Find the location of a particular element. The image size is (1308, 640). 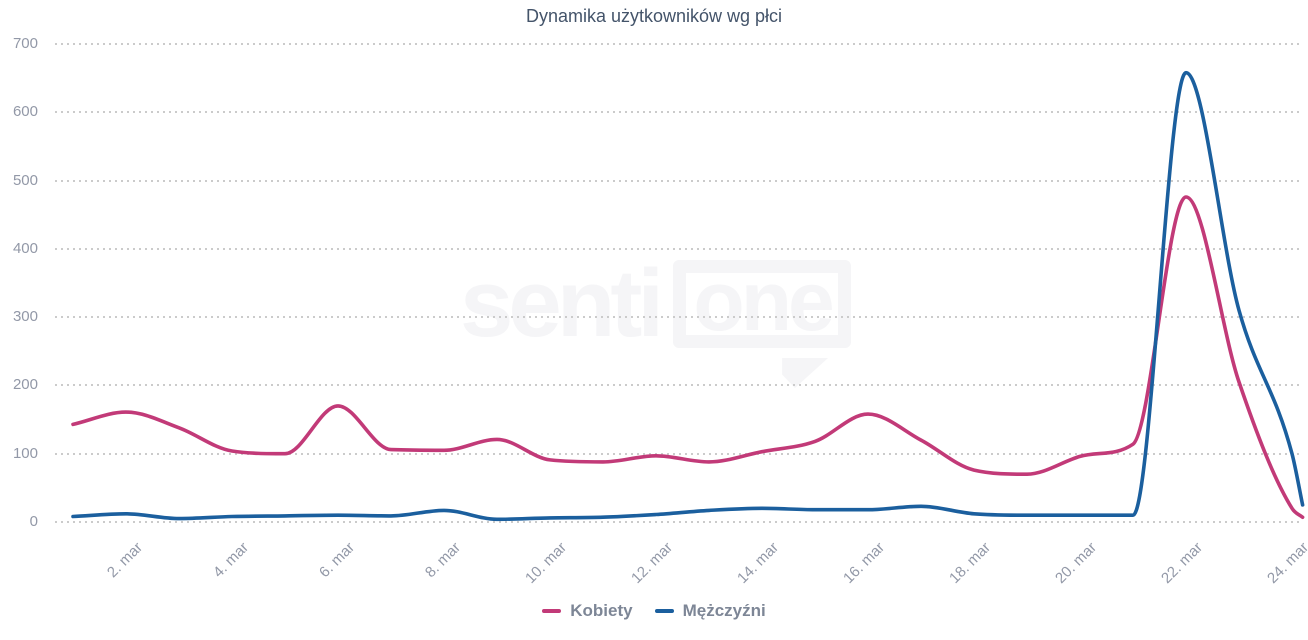

chart-title: Dynamika użytkowników wg płci is located at coordinates (654, 16).